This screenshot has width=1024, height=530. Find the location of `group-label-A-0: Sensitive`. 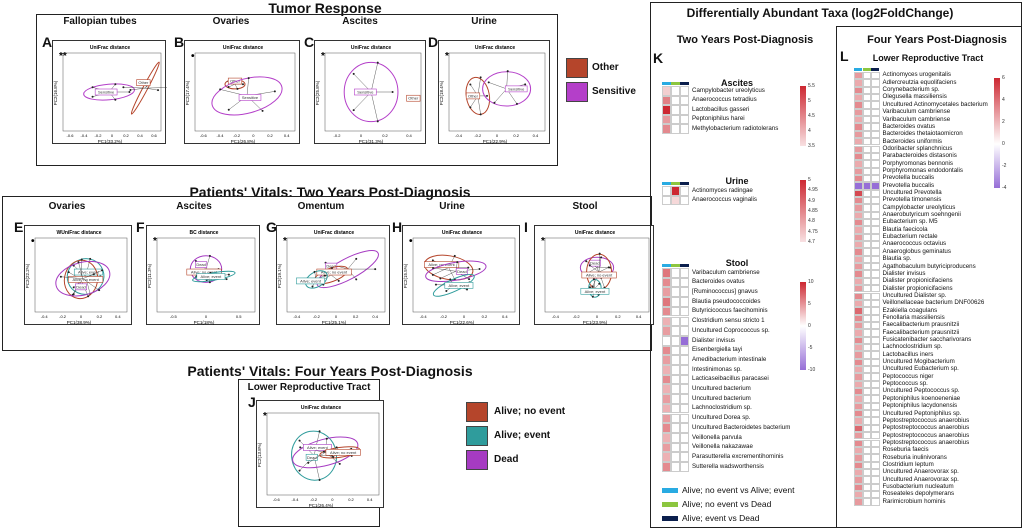

group-label-A-0: Sensitive is located at coordinates (106, 92).